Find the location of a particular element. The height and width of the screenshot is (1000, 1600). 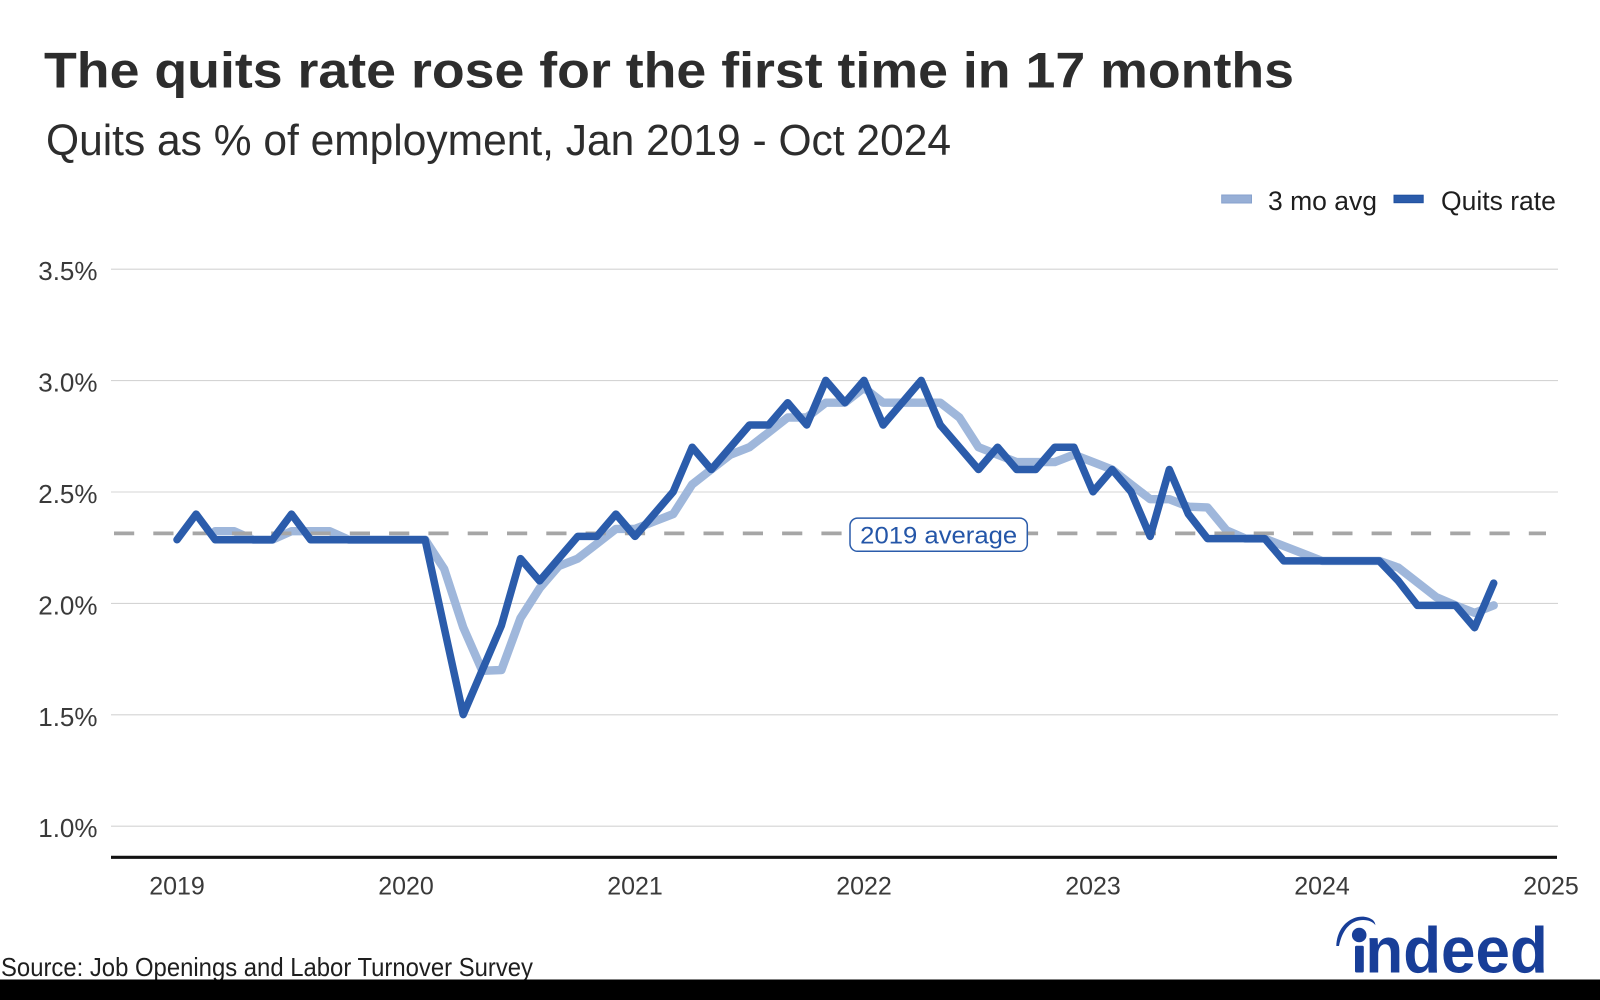

svg-text: Quits rate is located at coordinates (1498, 201).